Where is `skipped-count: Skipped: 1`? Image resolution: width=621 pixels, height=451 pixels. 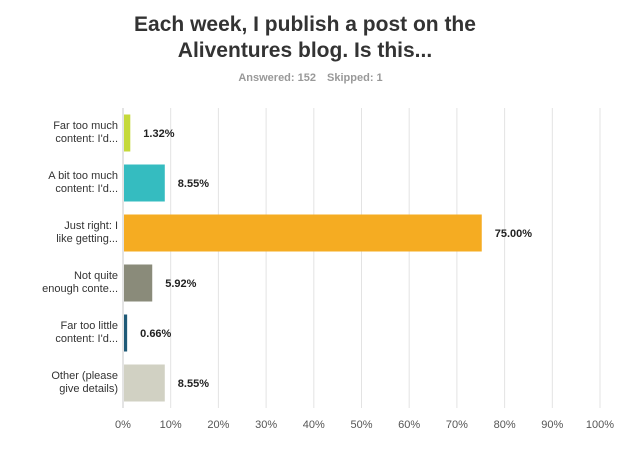
skipped-count: Skipped: 1 is located at coordinates (355, 78).